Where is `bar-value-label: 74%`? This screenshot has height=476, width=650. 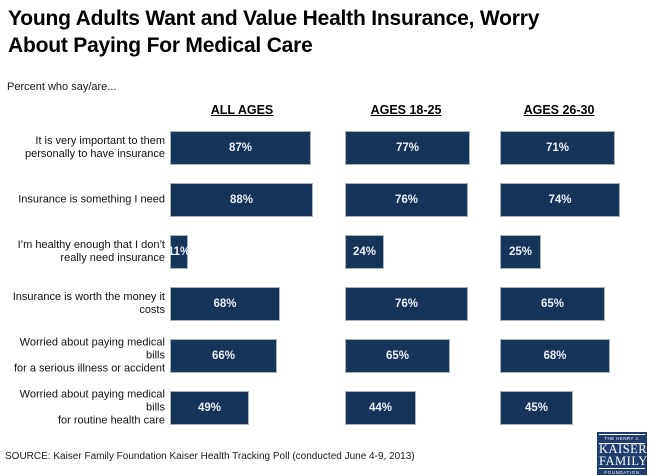 bar-value-label: 74% is located at coordinates (560, 200).